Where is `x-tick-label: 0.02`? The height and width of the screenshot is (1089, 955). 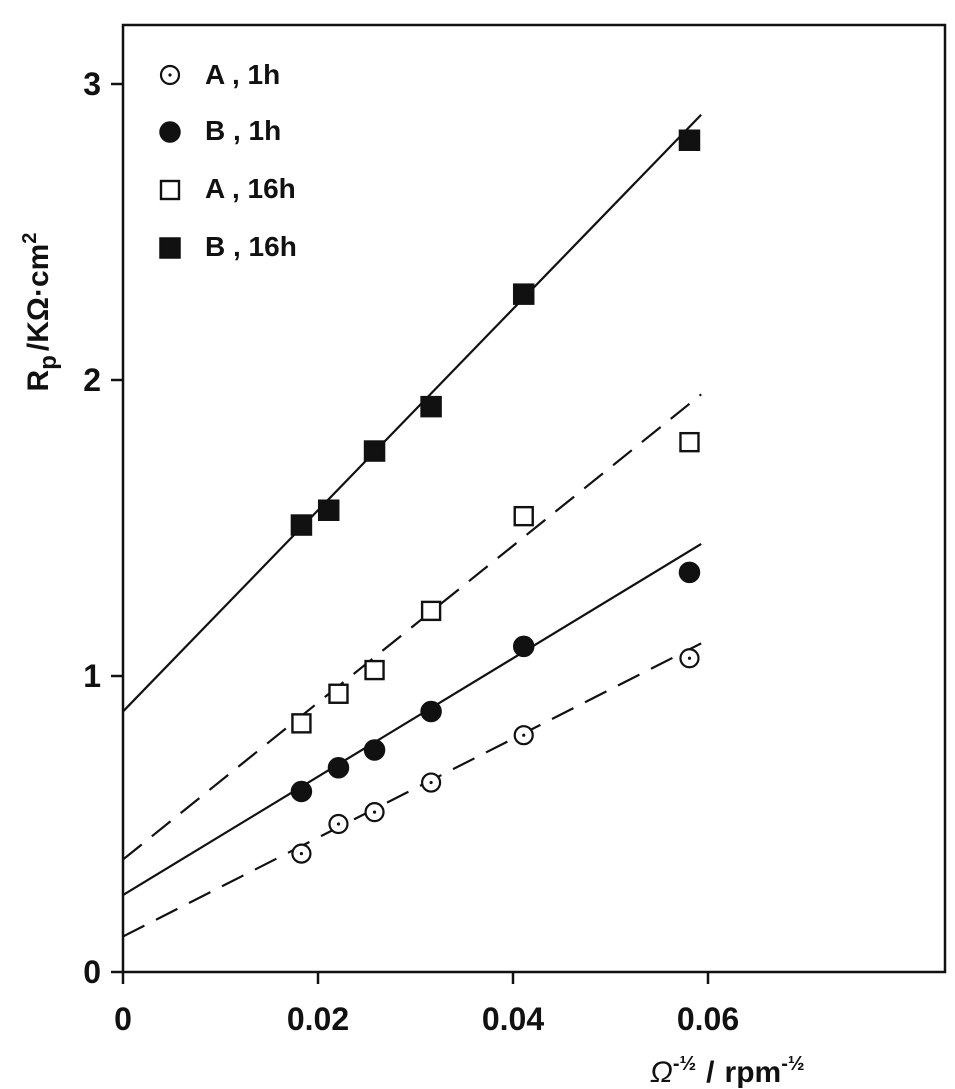 x-tick-label: 0.02 is located at coordinates (318, 1019).